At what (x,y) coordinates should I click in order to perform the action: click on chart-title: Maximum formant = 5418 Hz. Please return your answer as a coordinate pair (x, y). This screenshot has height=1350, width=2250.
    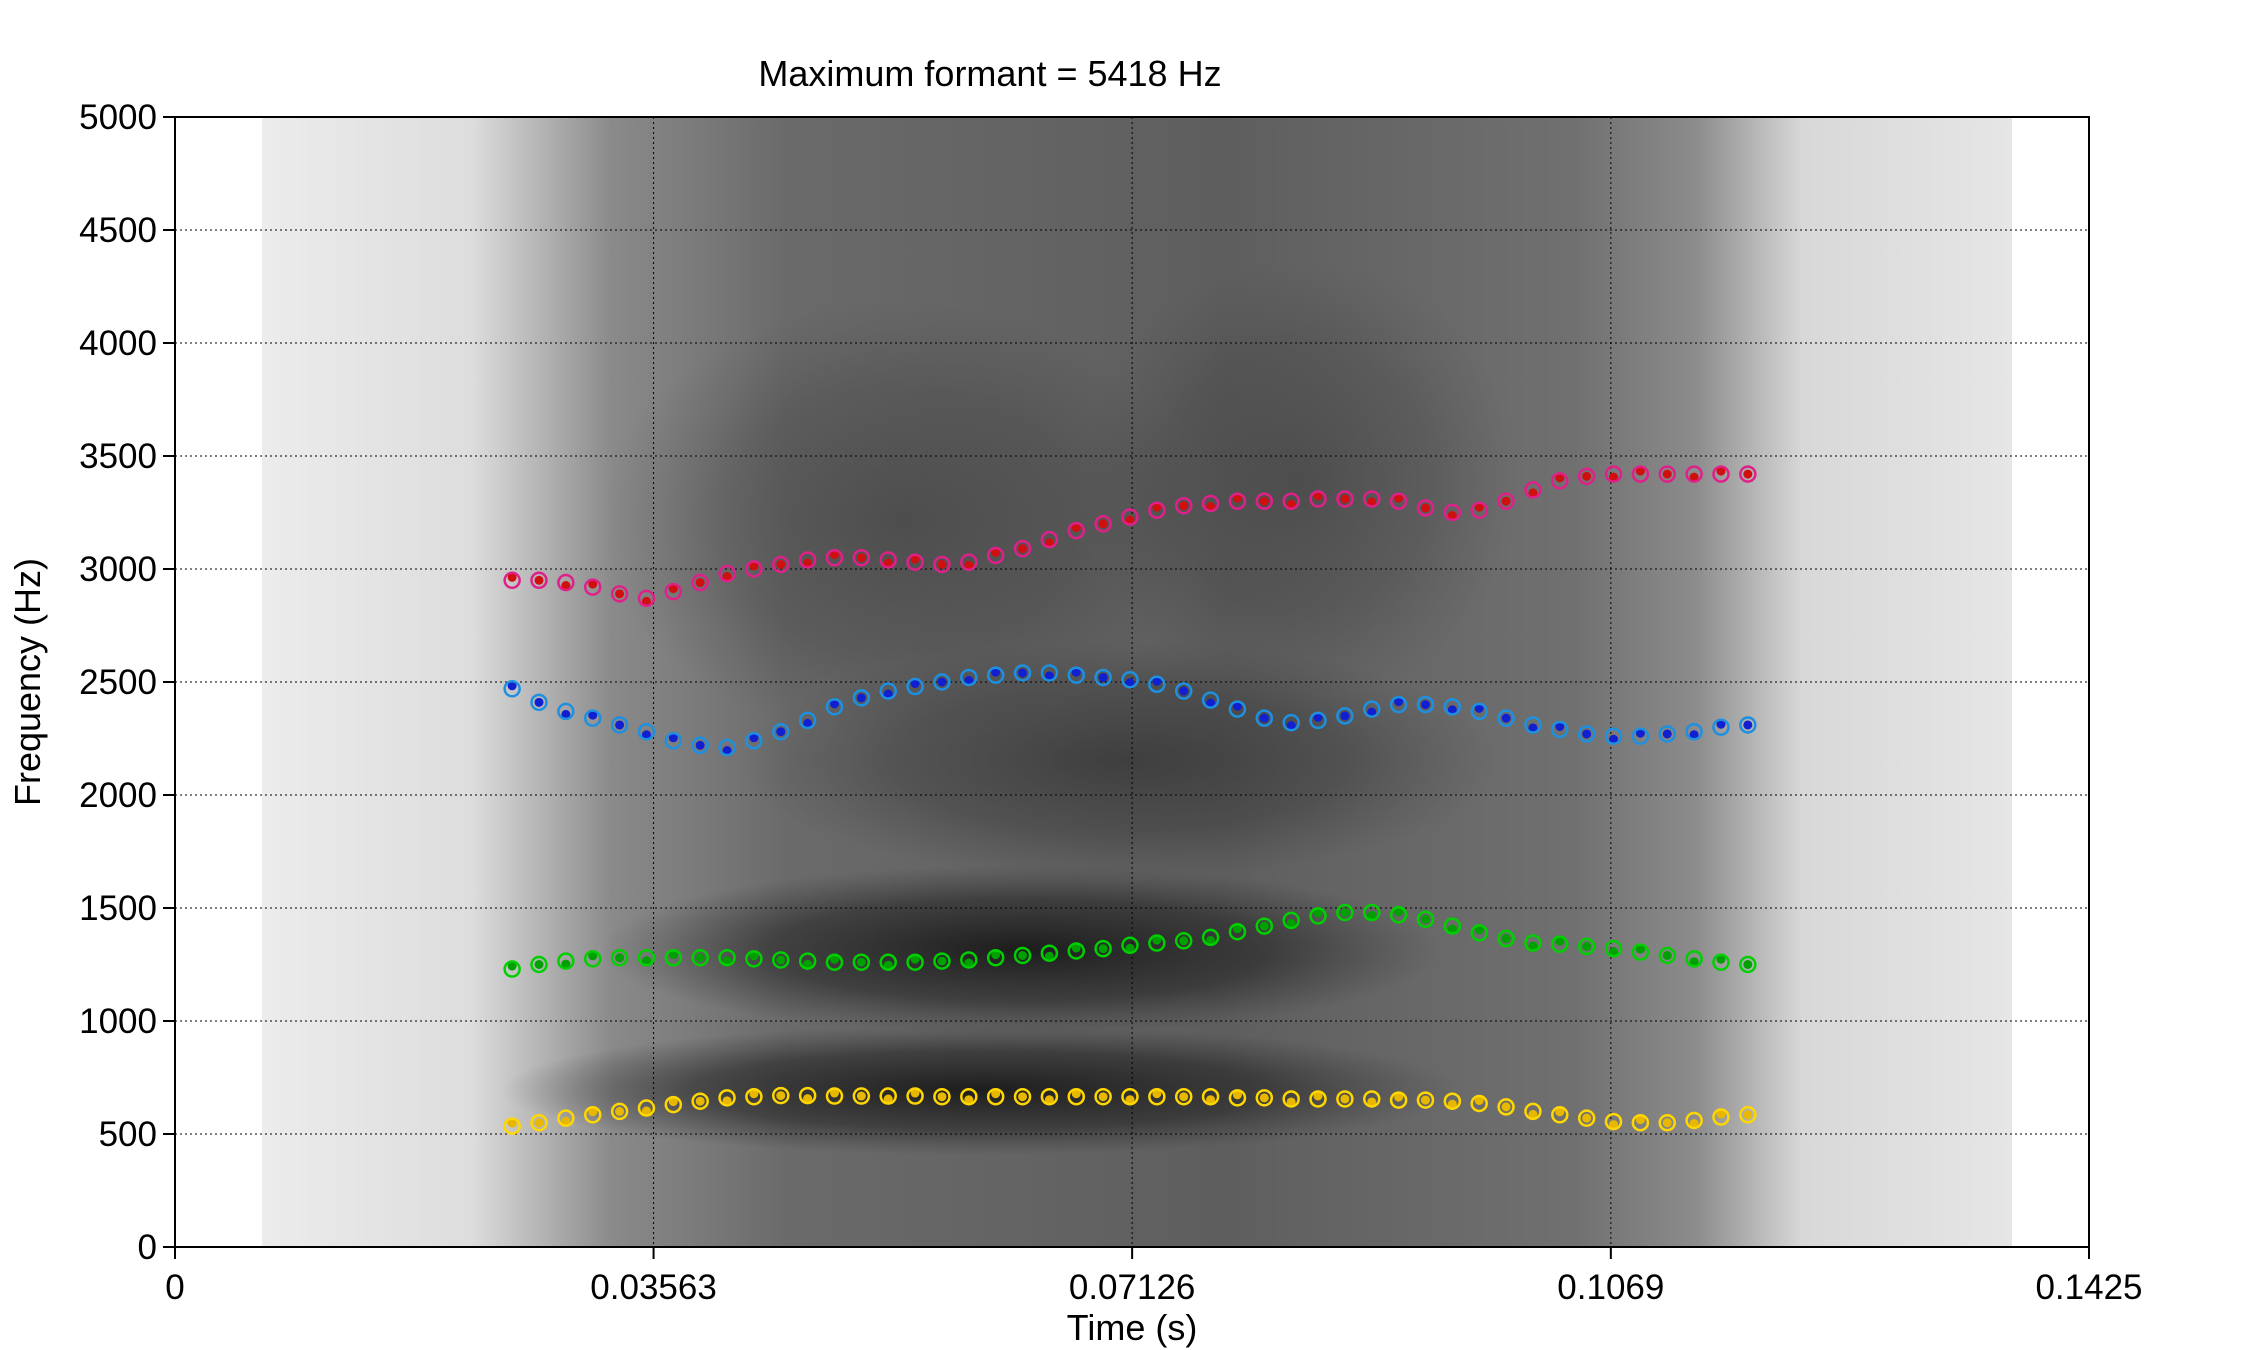
    Looking at the image, I should click on (989, 73).